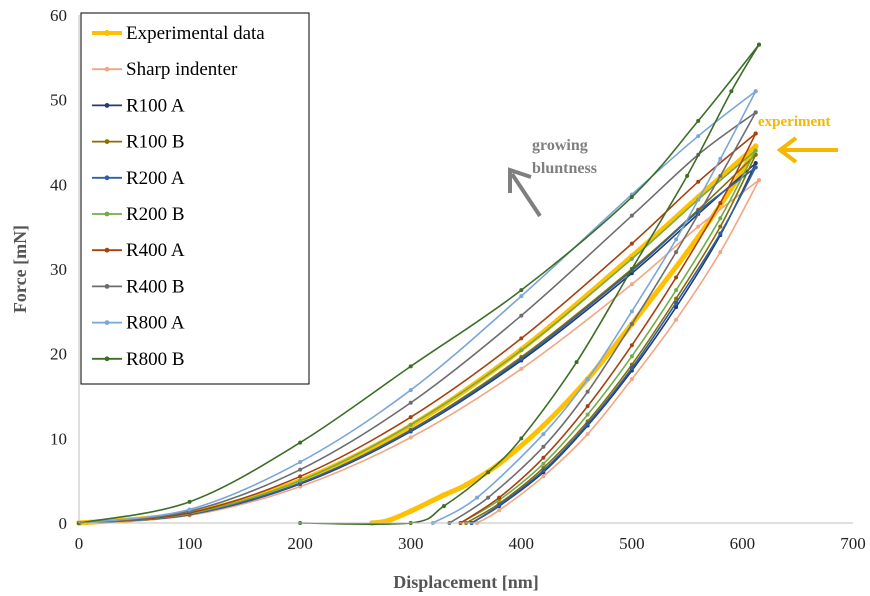  Describe the element at coordinates (138, 178) in the screenshot. I see `legend-item: R200 A` at that location.